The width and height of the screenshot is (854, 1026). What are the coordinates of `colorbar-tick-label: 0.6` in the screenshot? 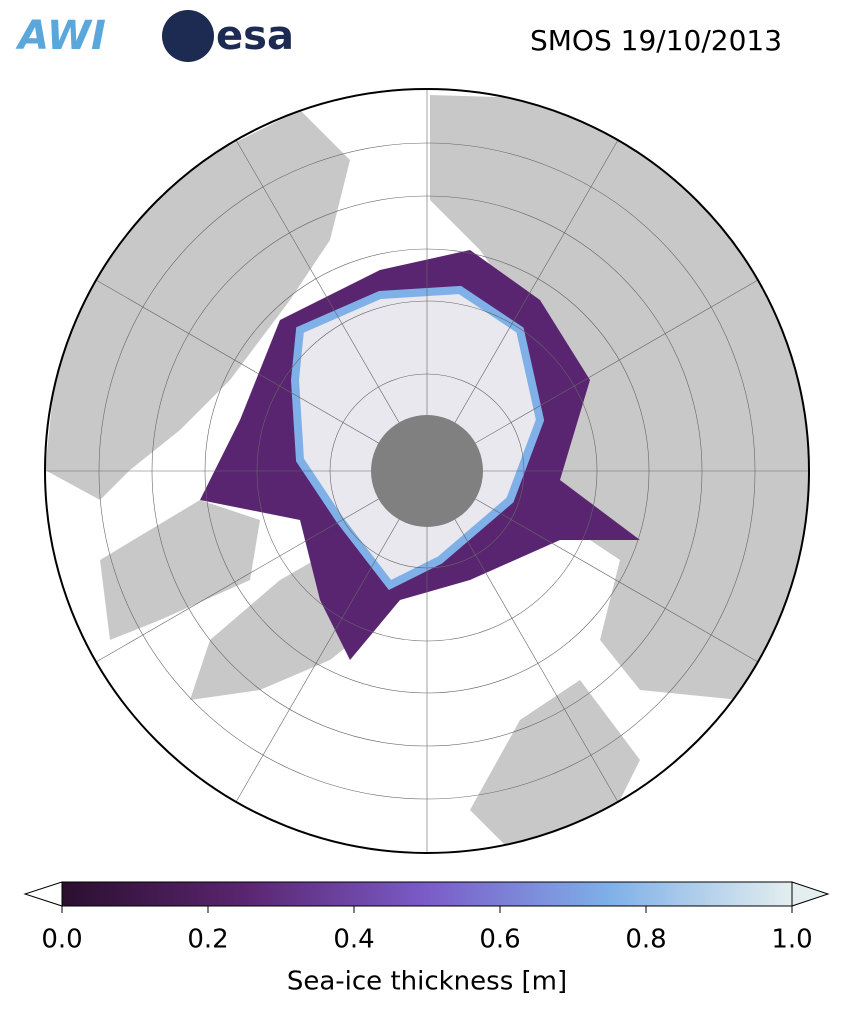 It's located at (499, 940).